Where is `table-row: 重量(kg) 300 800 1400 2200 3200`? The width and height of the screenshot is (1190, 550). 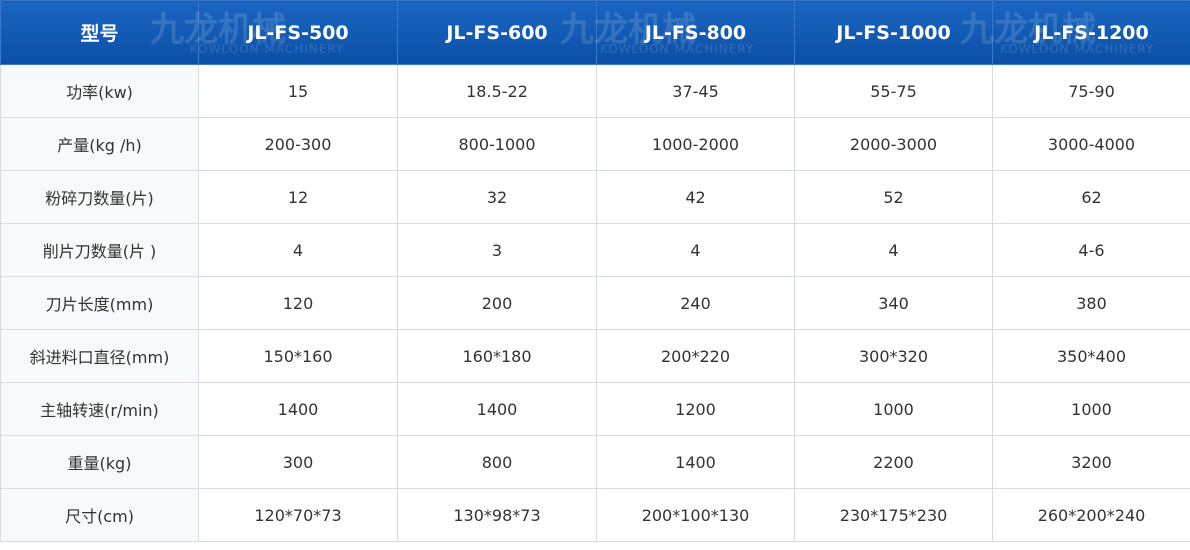
table-row: 重量(kg) 300 800 1400 2200 3200 is located at coordinates (595, 462).